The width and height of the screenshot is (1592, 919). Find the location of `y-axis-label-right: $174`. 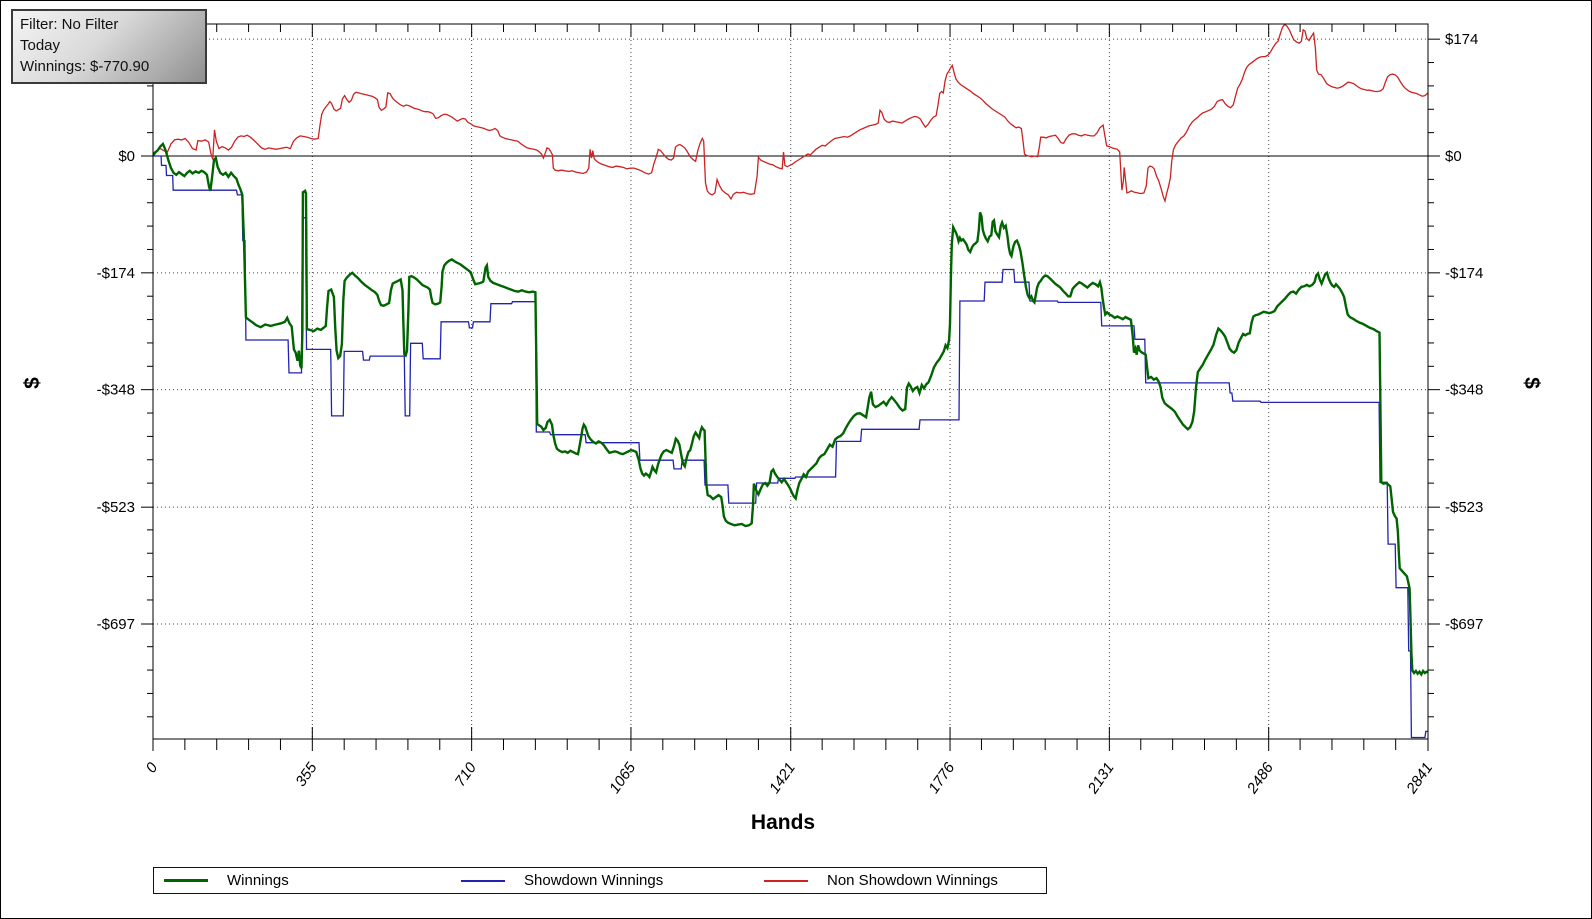

y-axis-label-right: $174 is located at coordinates (1461, 39).